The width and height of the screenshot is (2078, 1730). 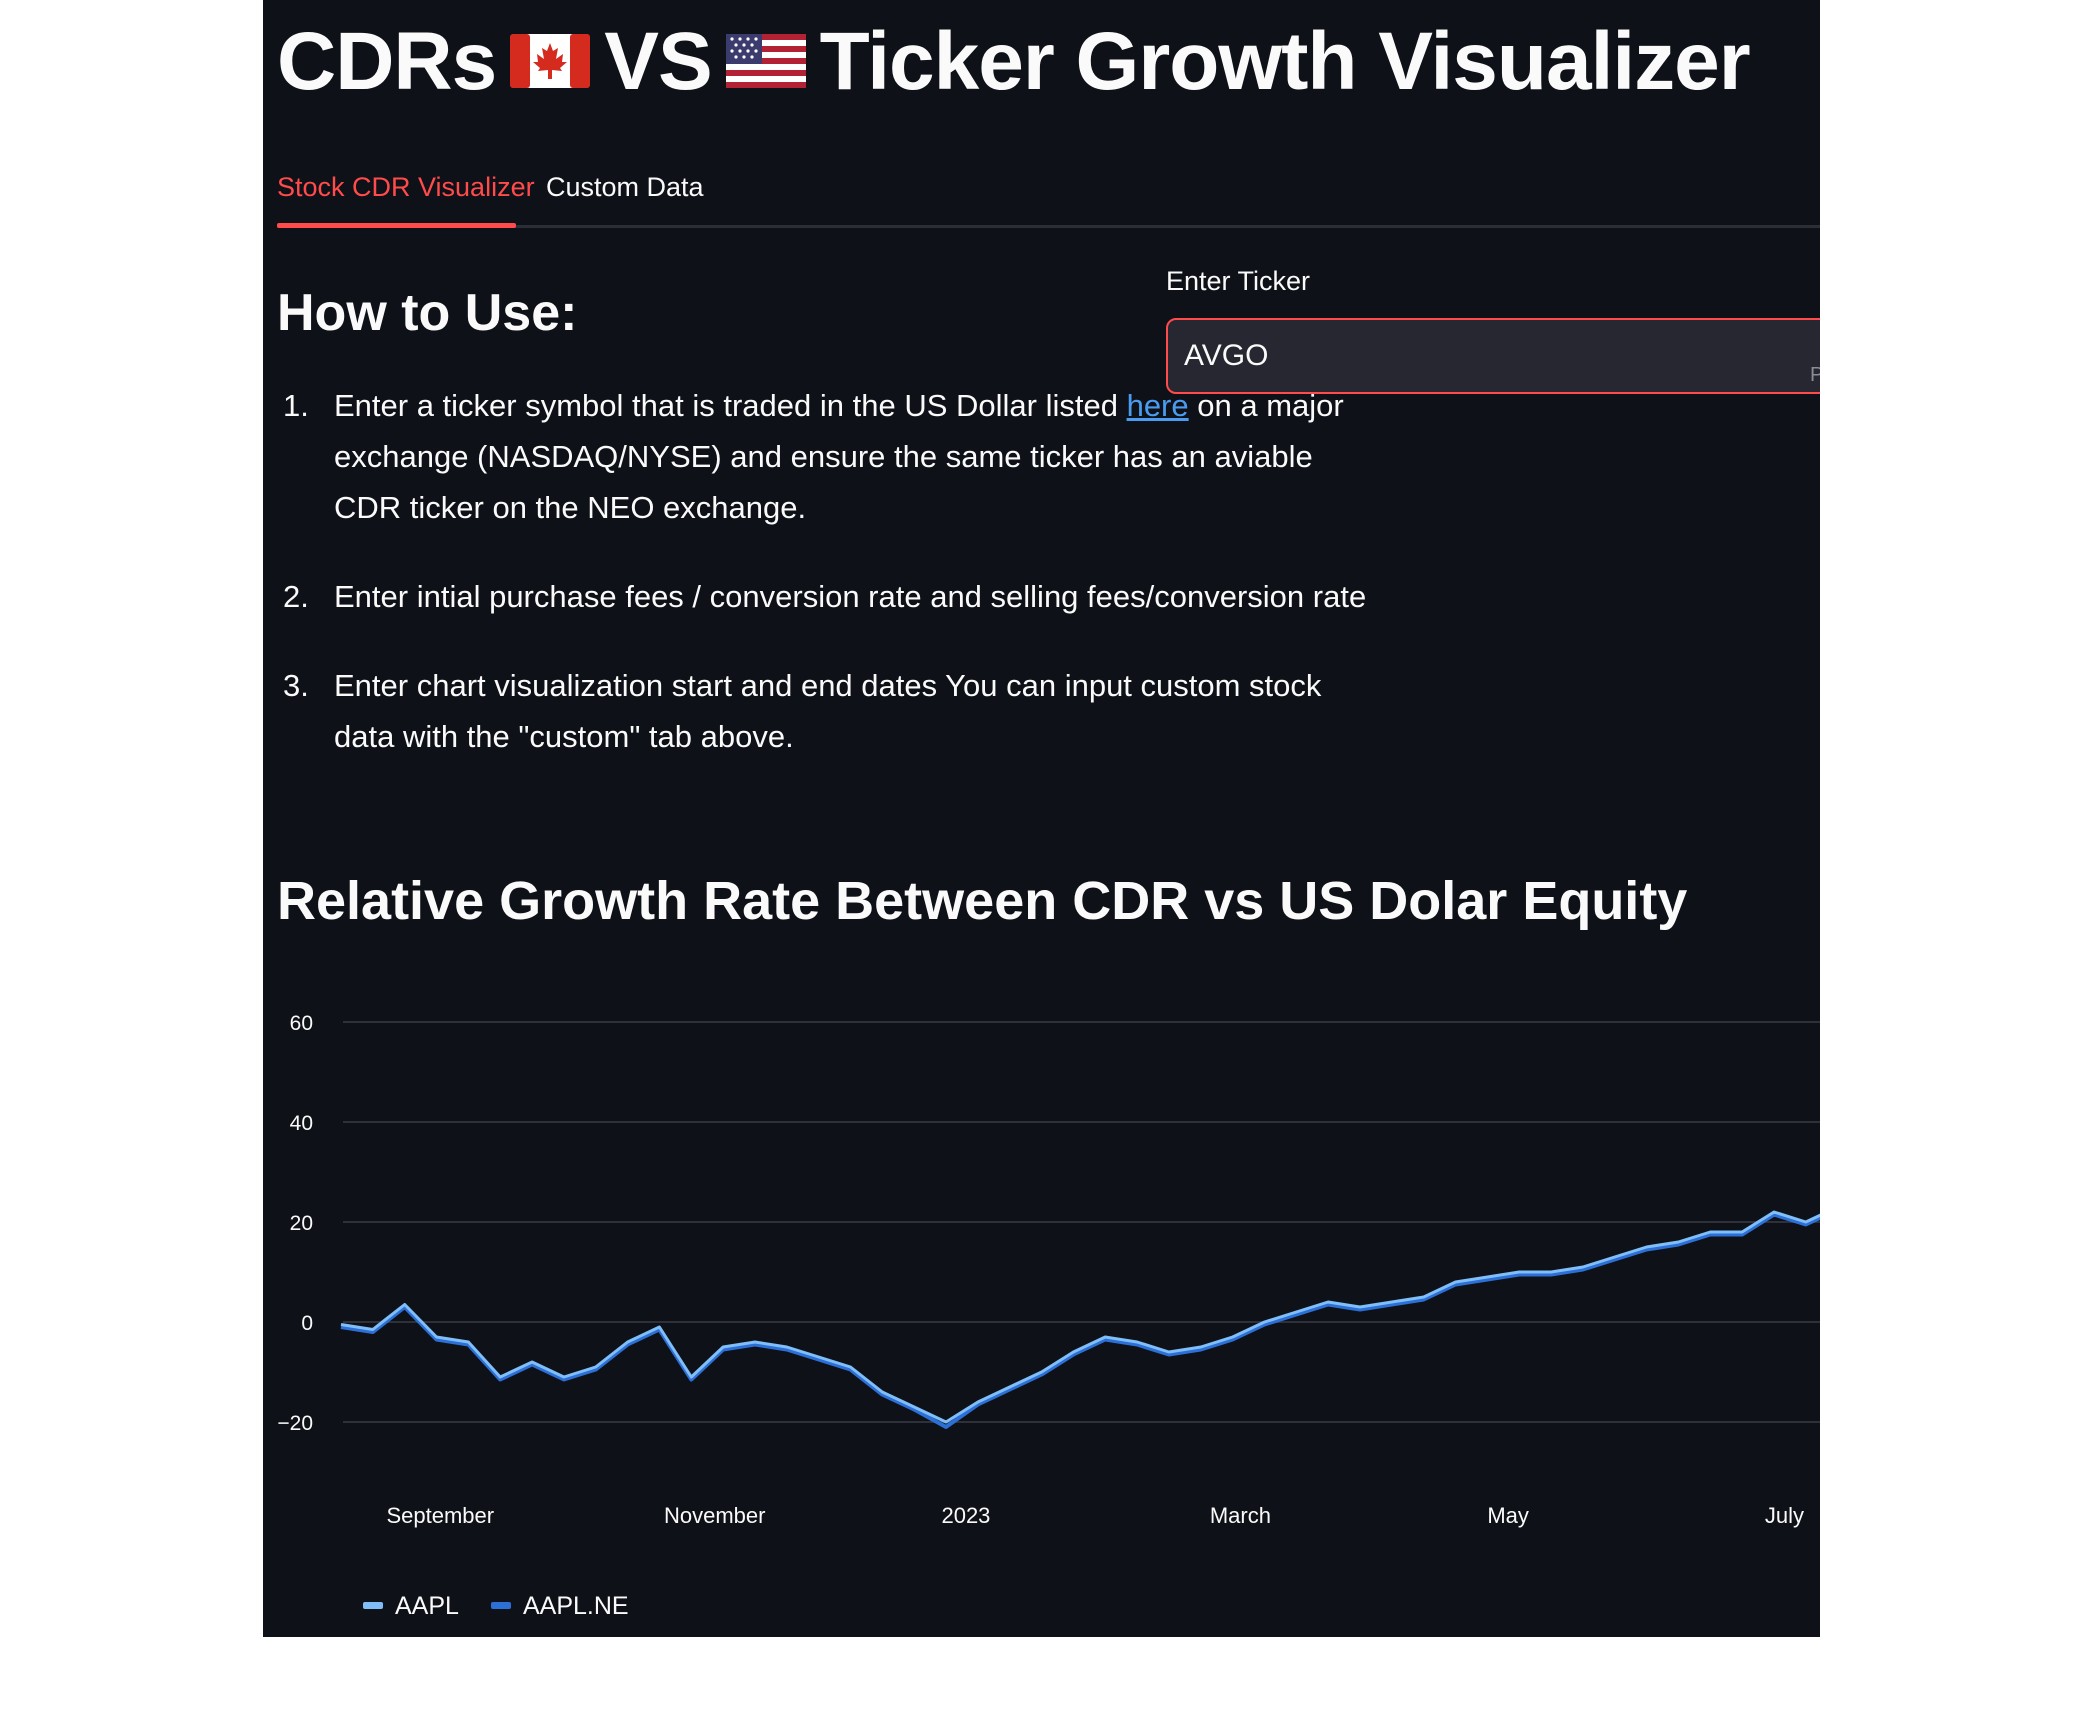 What do you see at coordinates (427, 313) in the screenshot?
I see `how-to-heading: How to Use:` at bounding box center [427, 313].